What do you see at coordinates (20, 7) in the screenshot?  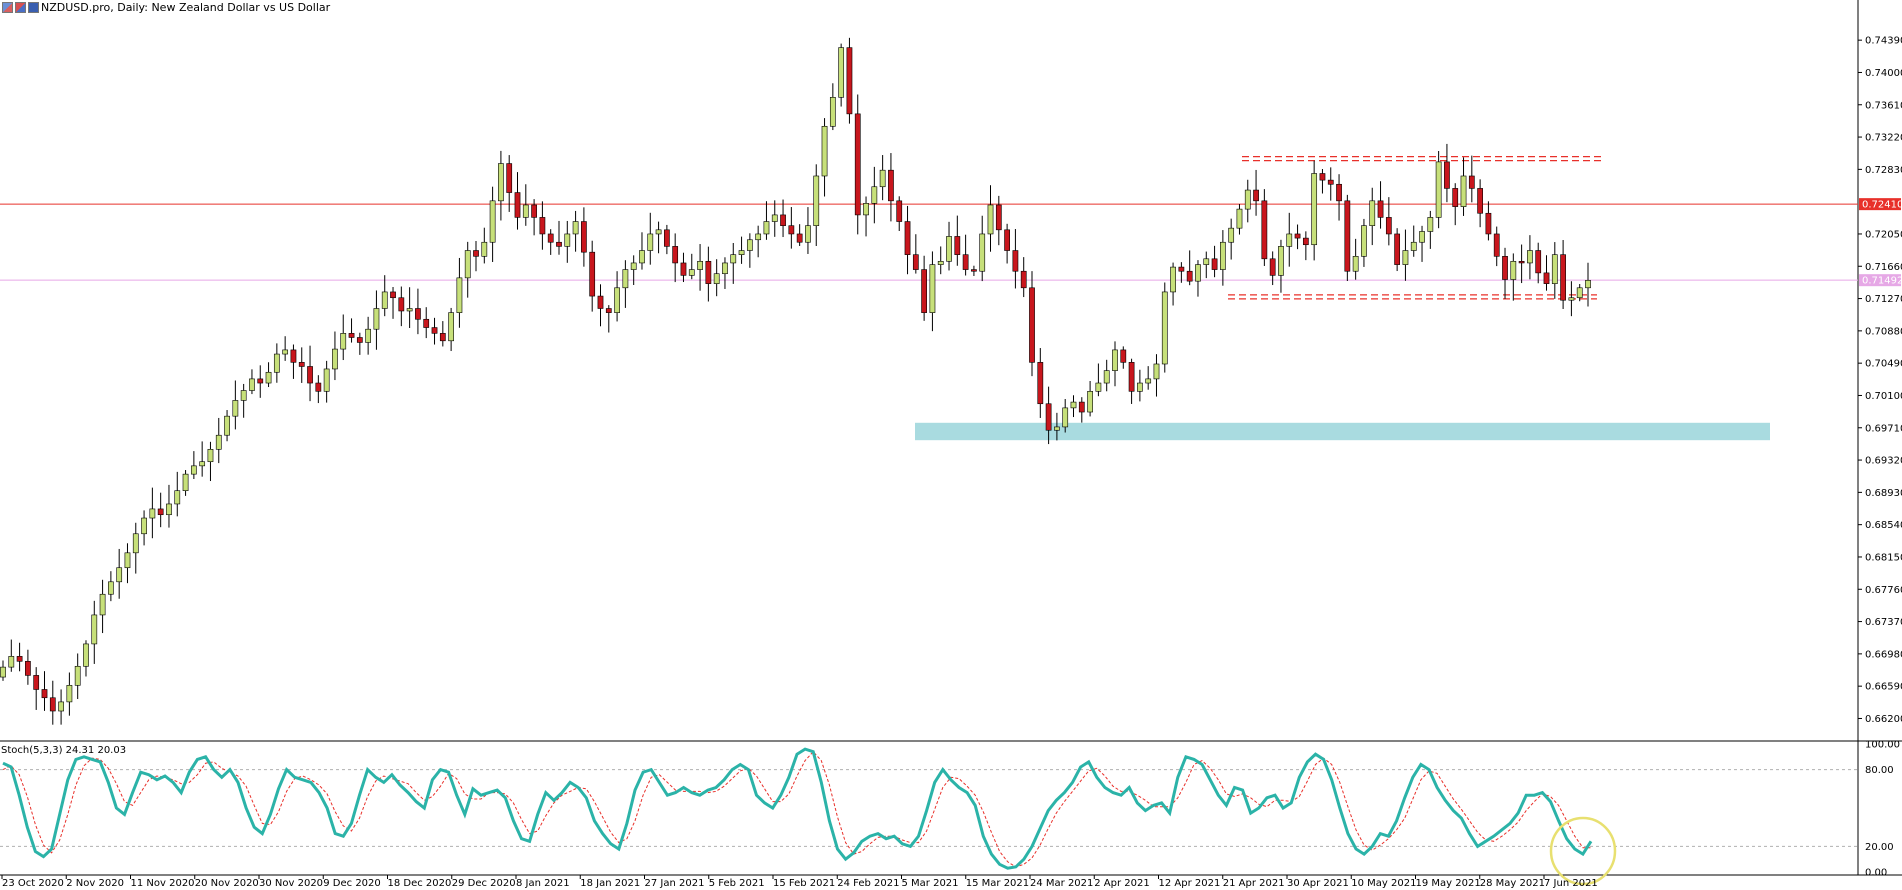 I see `currency-flag-icon` at bounding box center [20, 7].